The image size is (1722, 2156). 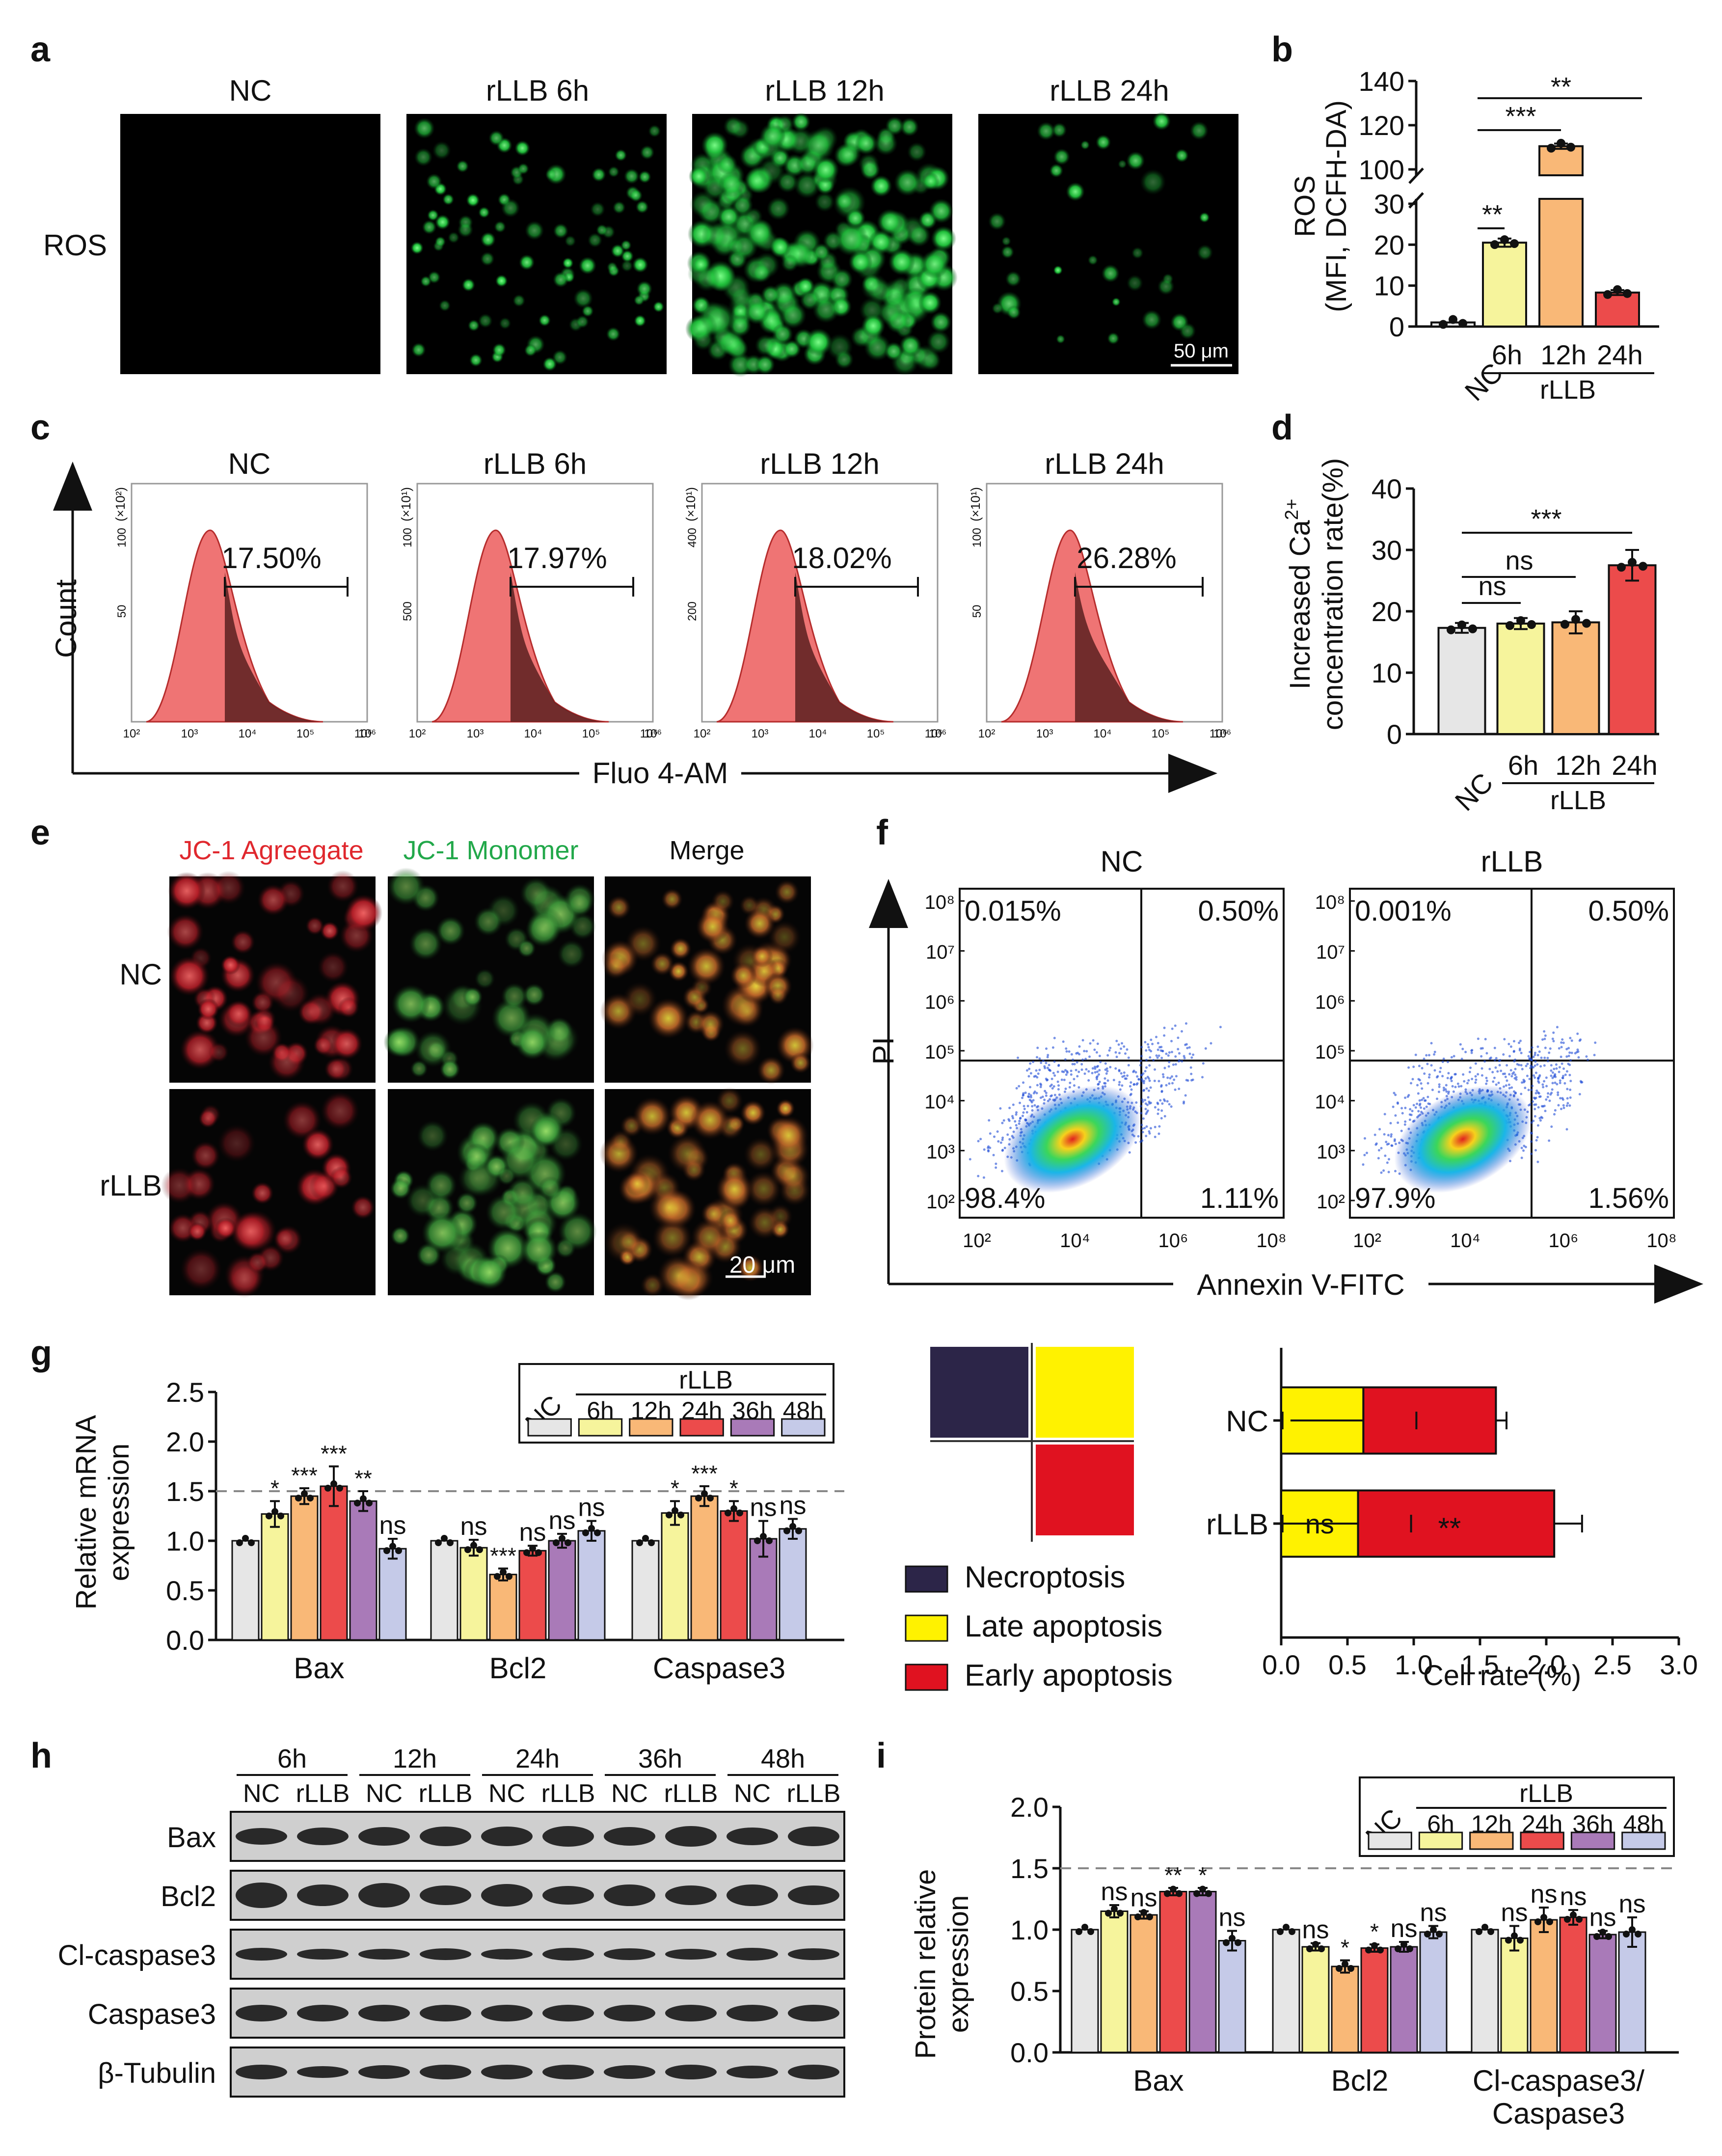 What do you see at coordinates (1523, 765) in the screenshot?
I see `panel-d-xlabel: 6h` at bounding box center [1523, 765].